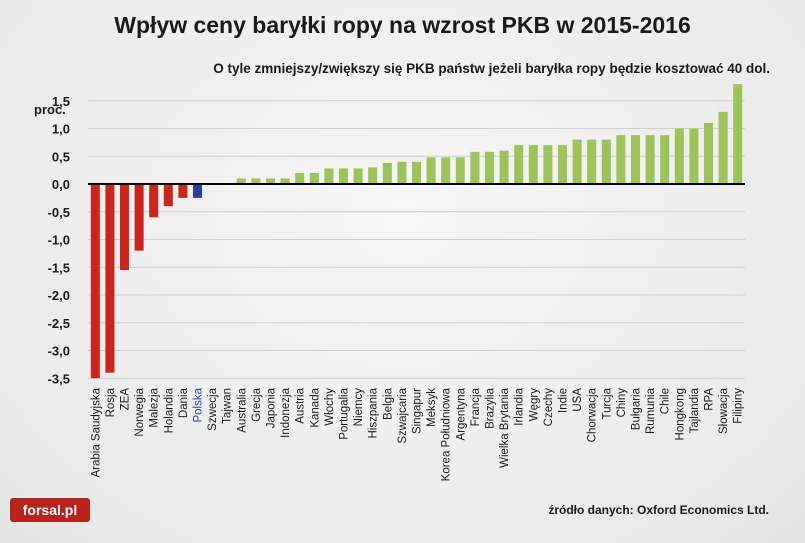 The height and width of the screenshot is (543, 805). Describe the element at coordinates (402, 172) in the screenshot. I see `bar-szwajcaria` at that location.